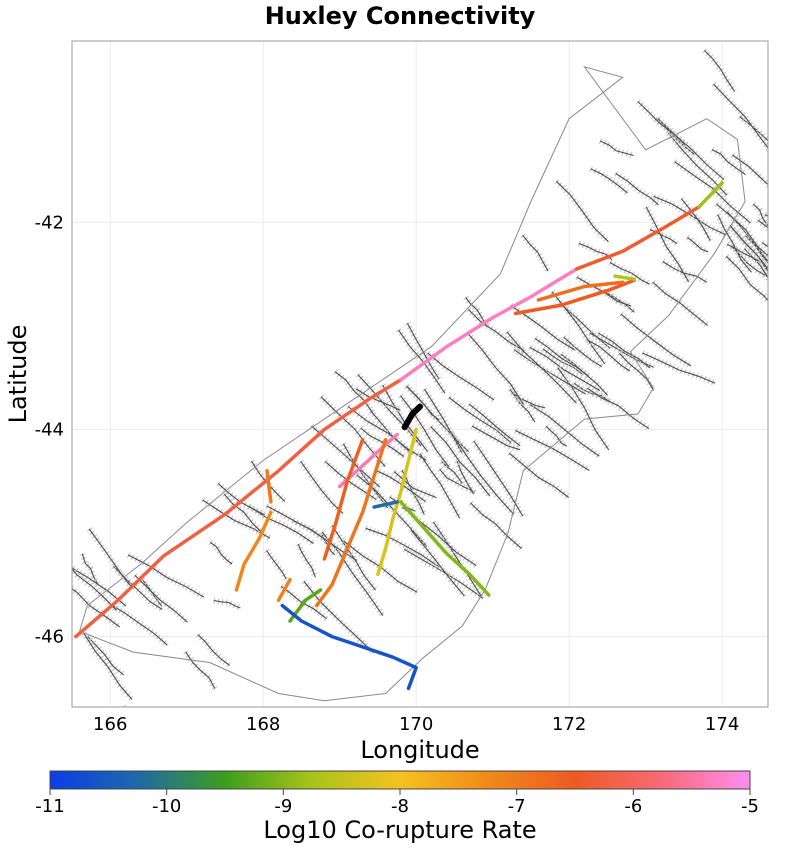 This screenshot has height=853, width=800. I want to click on source-fault-huxley, so click(412, 417).